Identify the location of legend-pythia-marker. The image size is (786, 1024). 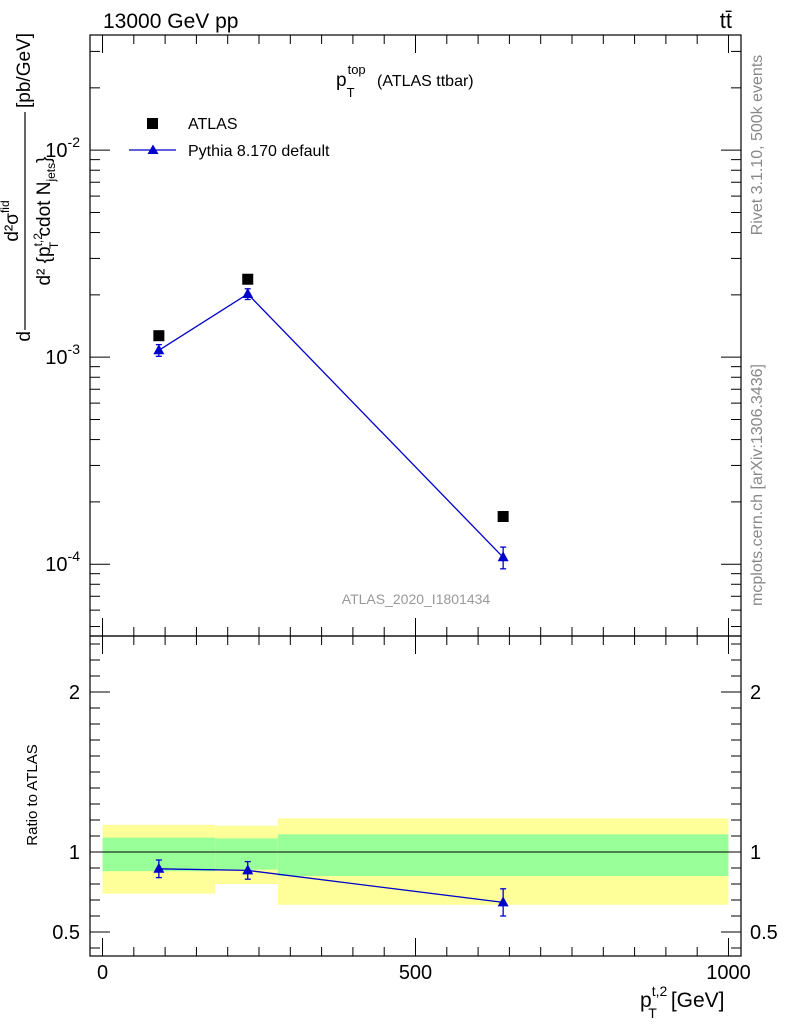
(153, 149).